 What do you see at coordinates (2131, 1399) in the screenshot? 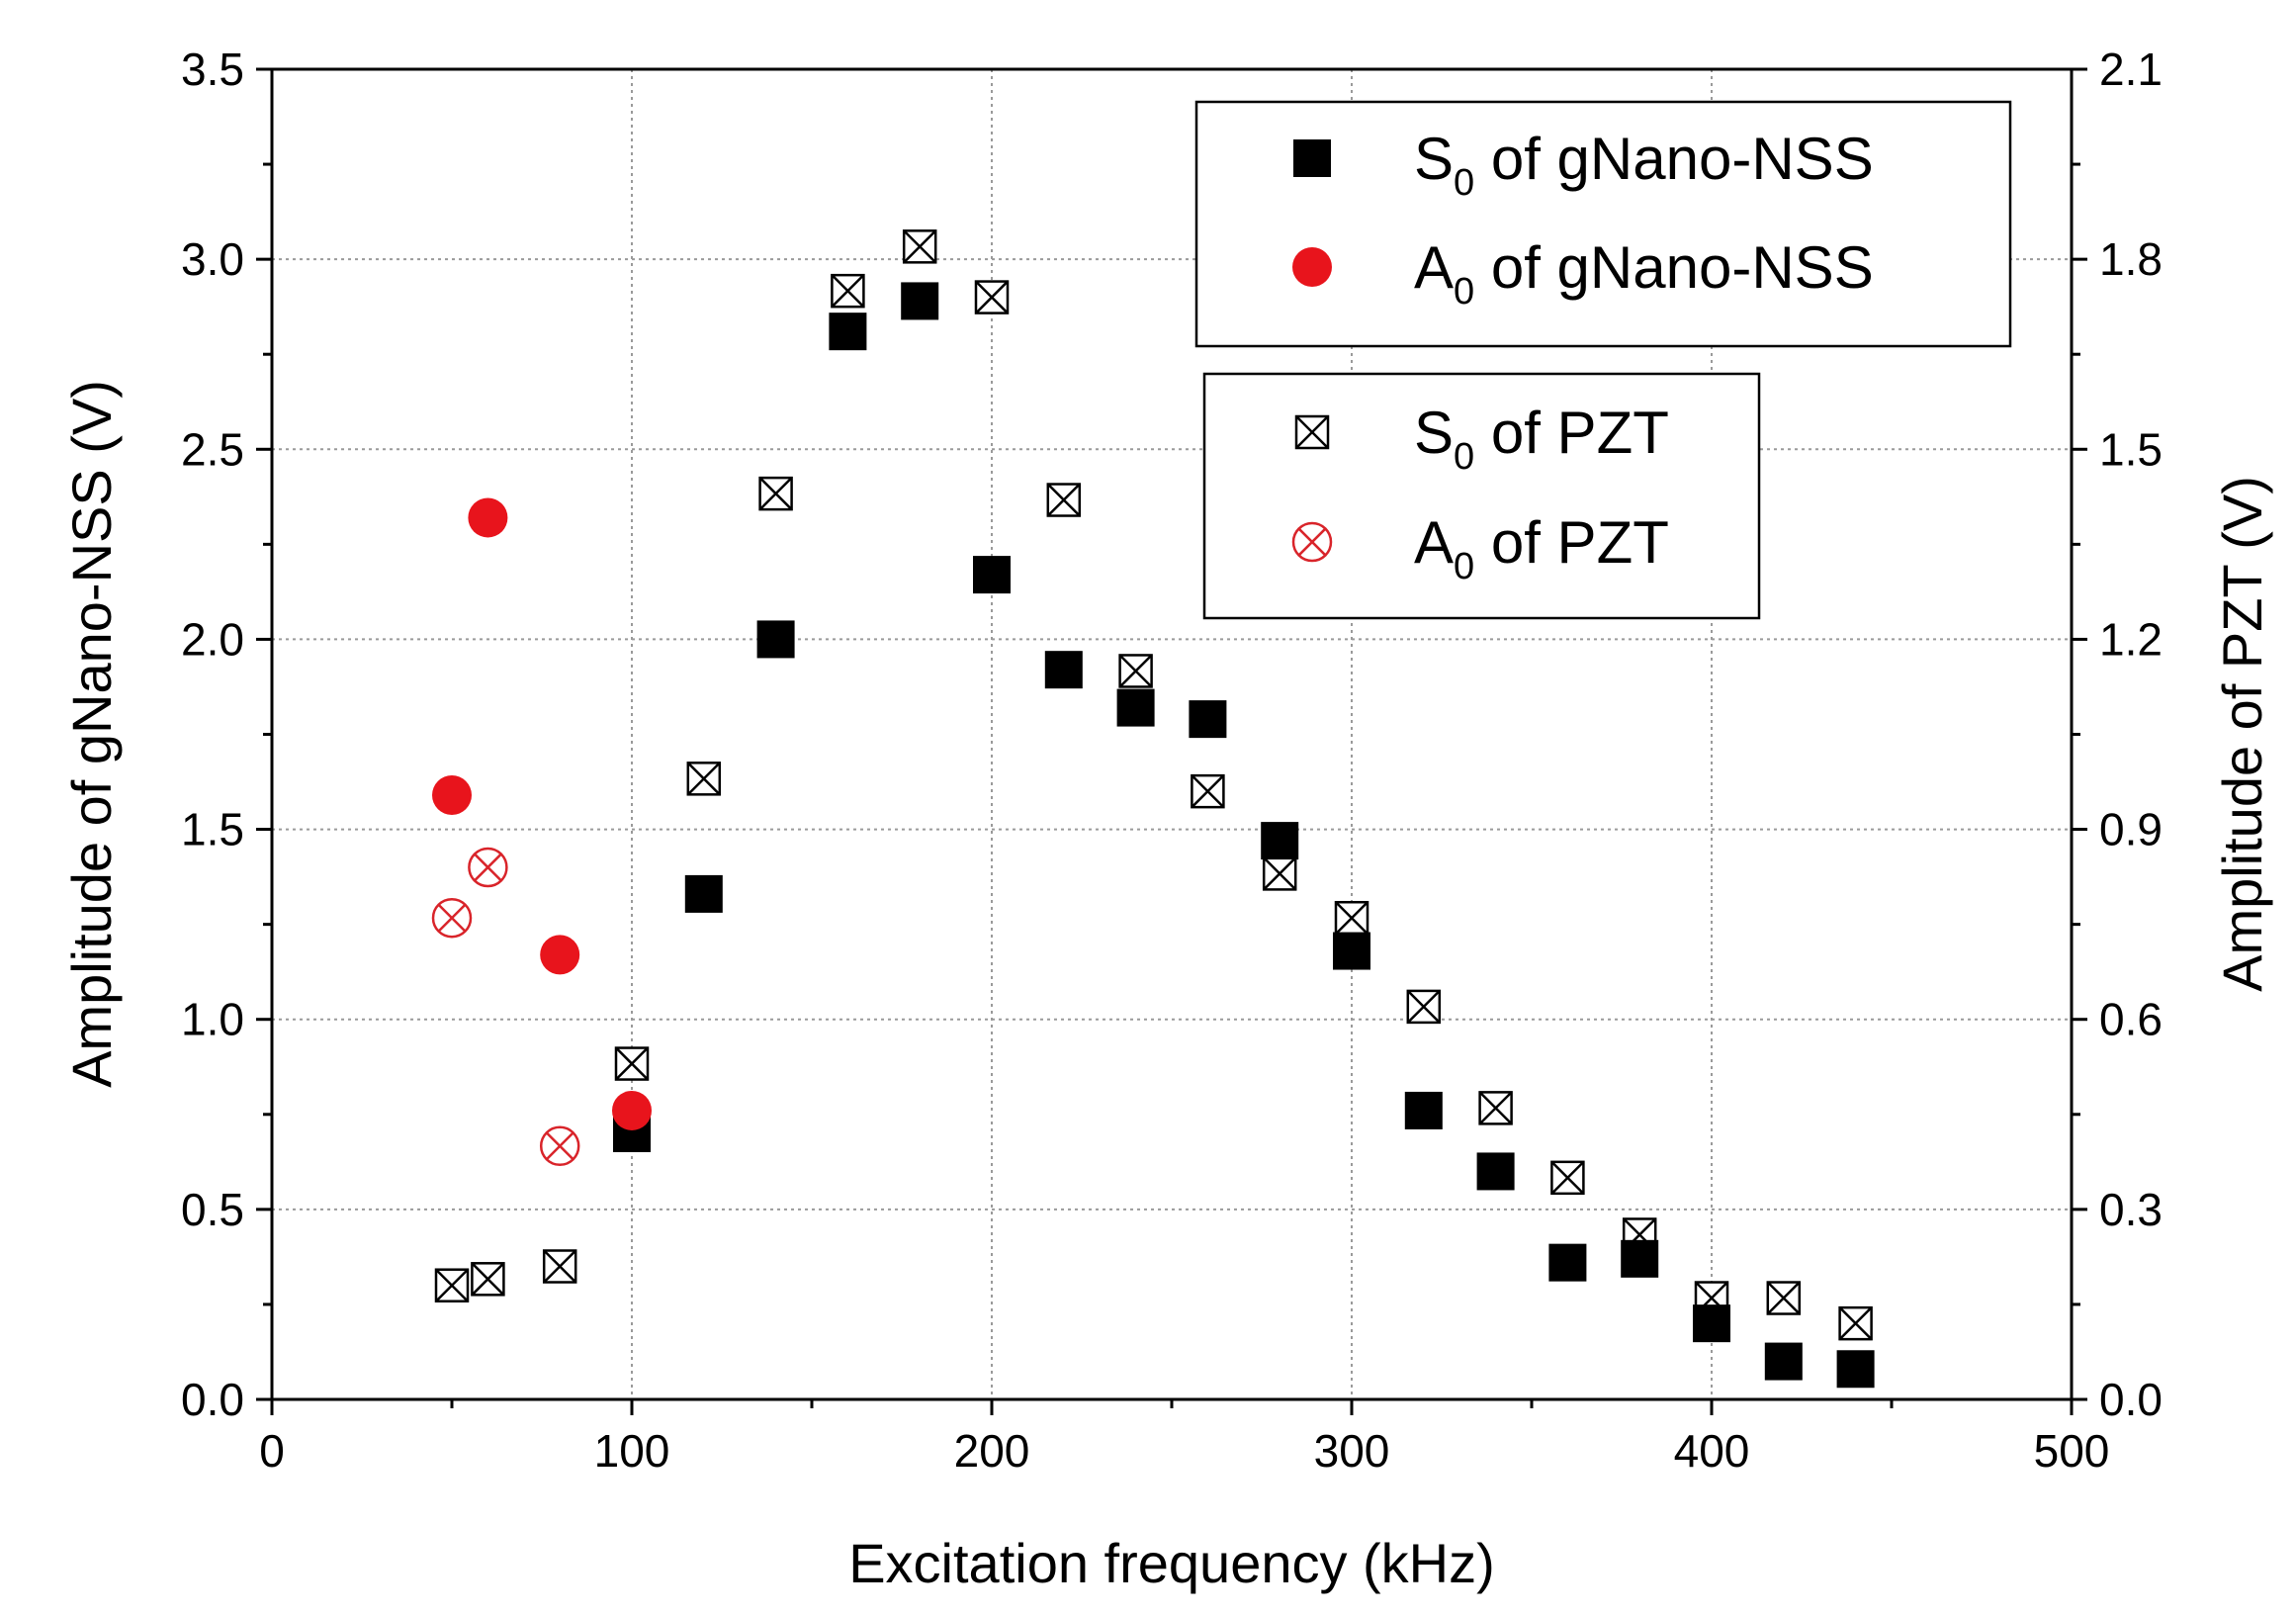
I see `y-right-tick-label: 0.0` at bounding box center [2131, 1399].